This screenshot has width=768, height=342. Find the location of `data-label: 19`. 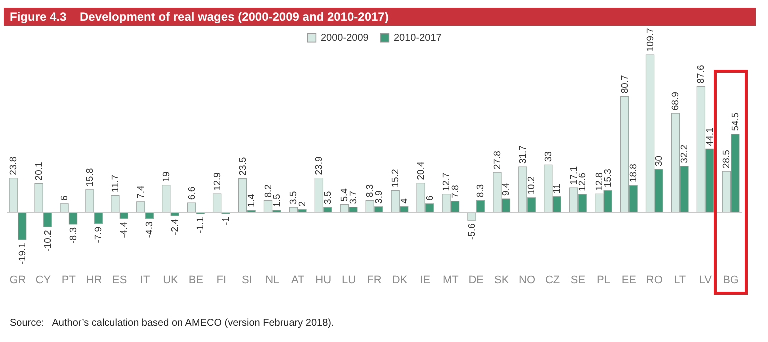

data-label: 19 is located at coordinates (166, 177).